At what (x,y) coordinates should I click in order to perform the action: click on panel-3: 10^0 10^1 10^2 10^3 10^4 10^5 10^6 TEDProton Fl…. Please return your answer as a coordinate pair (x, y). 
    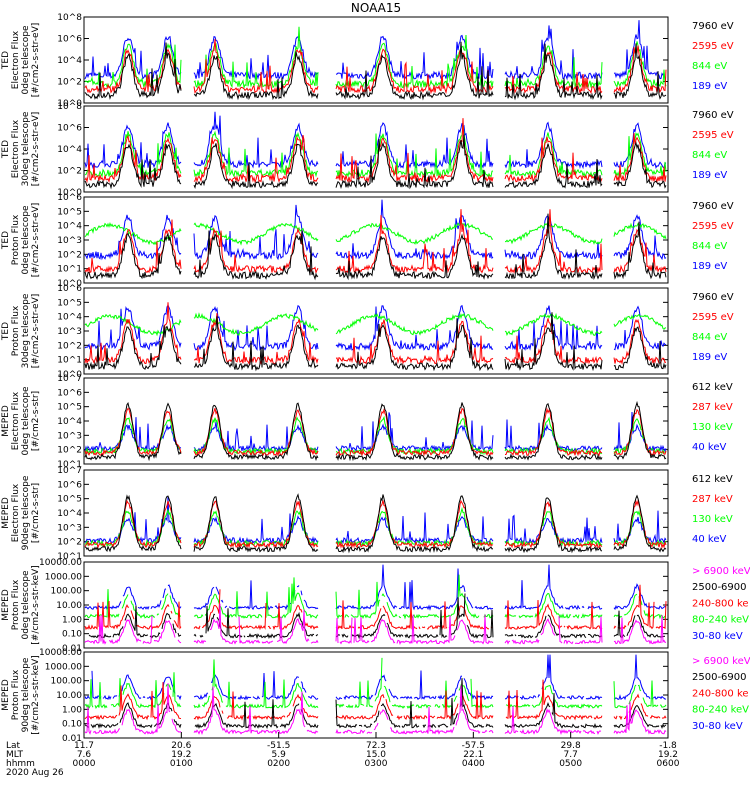
    Looking at the image, I should click on (367, 241).